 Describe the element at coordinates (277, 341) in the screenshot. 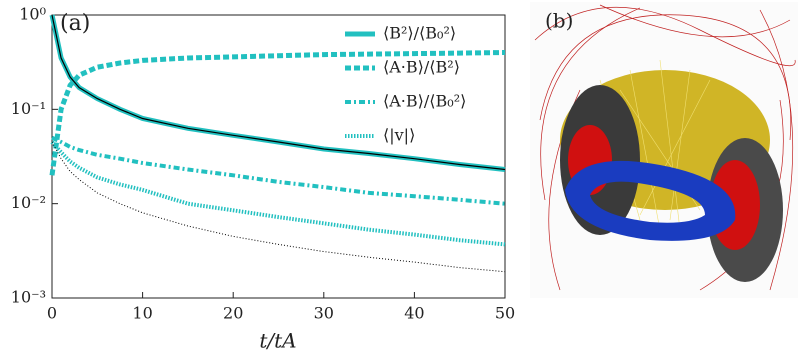

I see `x-axis-label: t/tA` at that location.